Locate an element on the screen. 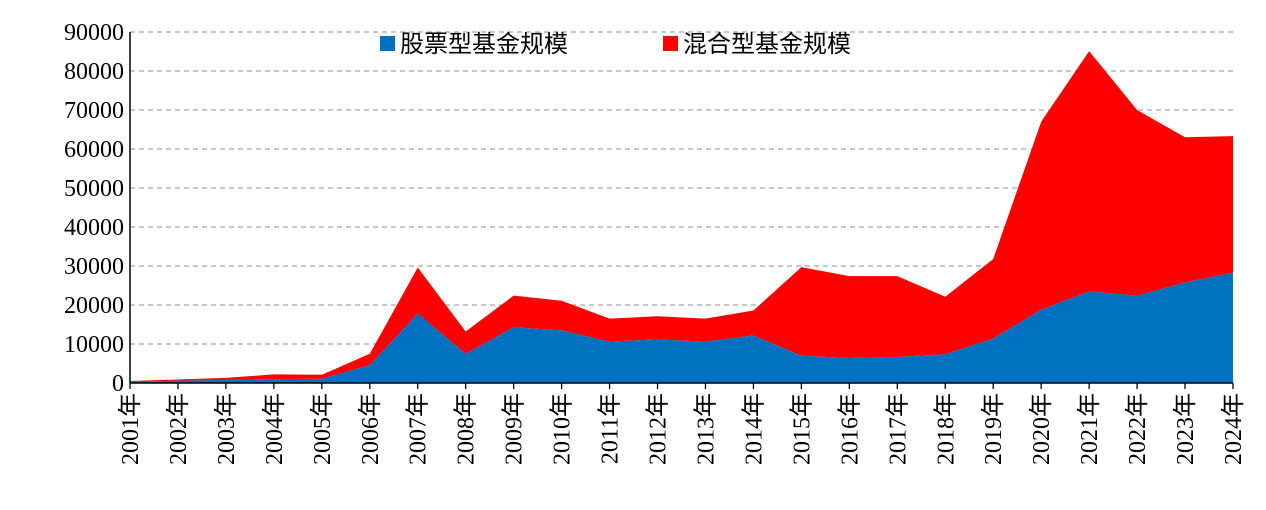 The width and height of the screenshot is (1266, 510). x-tick-label: 2015年 is located at coordinates (801, 429).